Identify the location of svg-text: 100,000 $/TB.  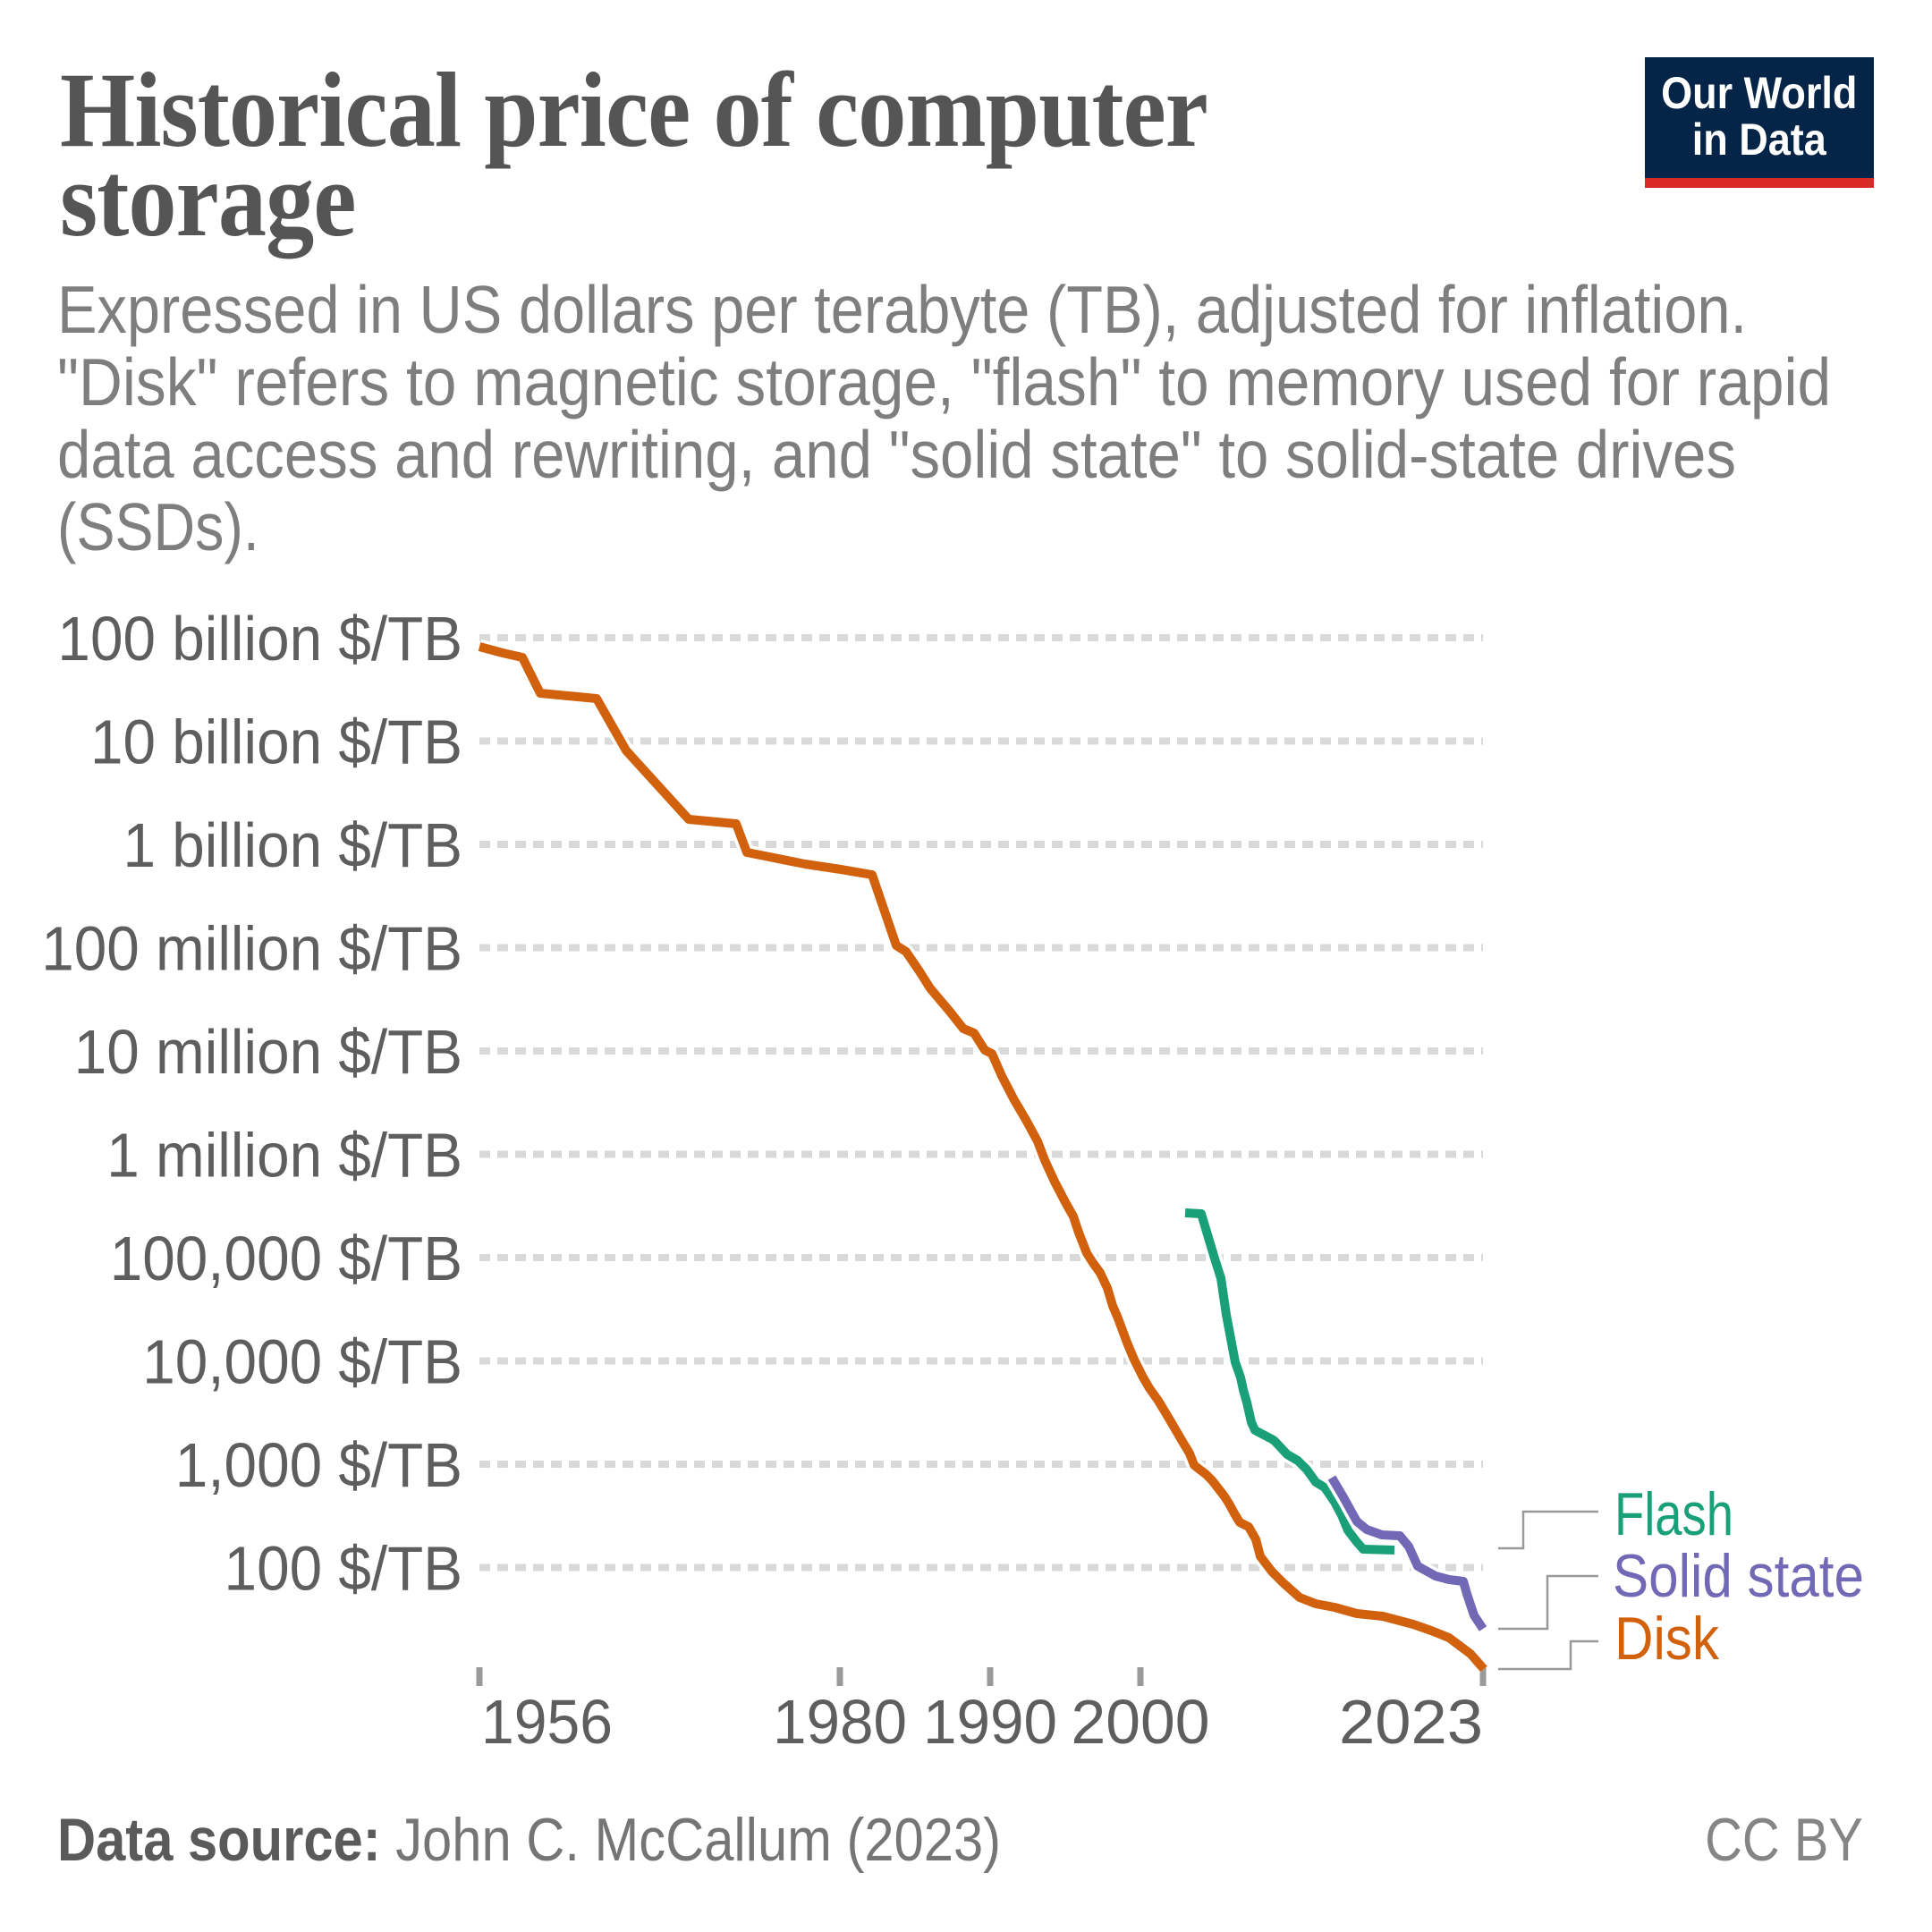
(286, 1258).